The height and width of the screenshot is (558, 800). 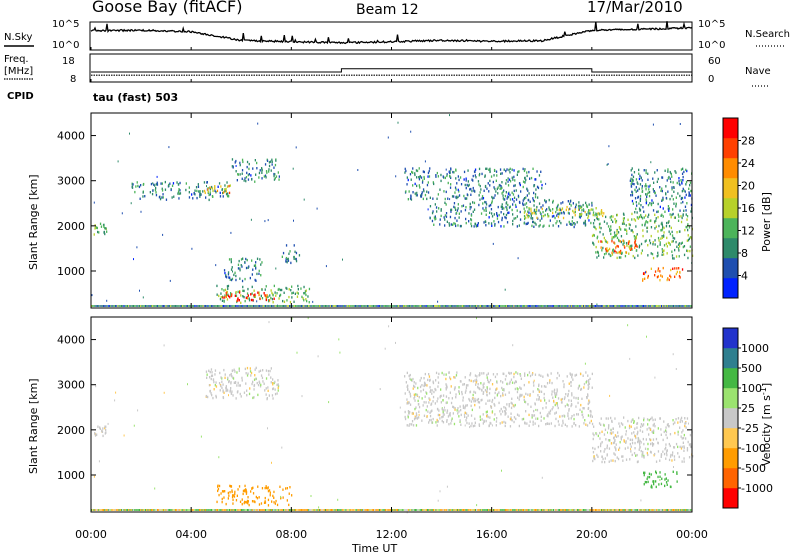 What do you see at coordinates (758, 71) in the screenshot?
I see `nave-label: Nave` at bounding box center [758, 71].